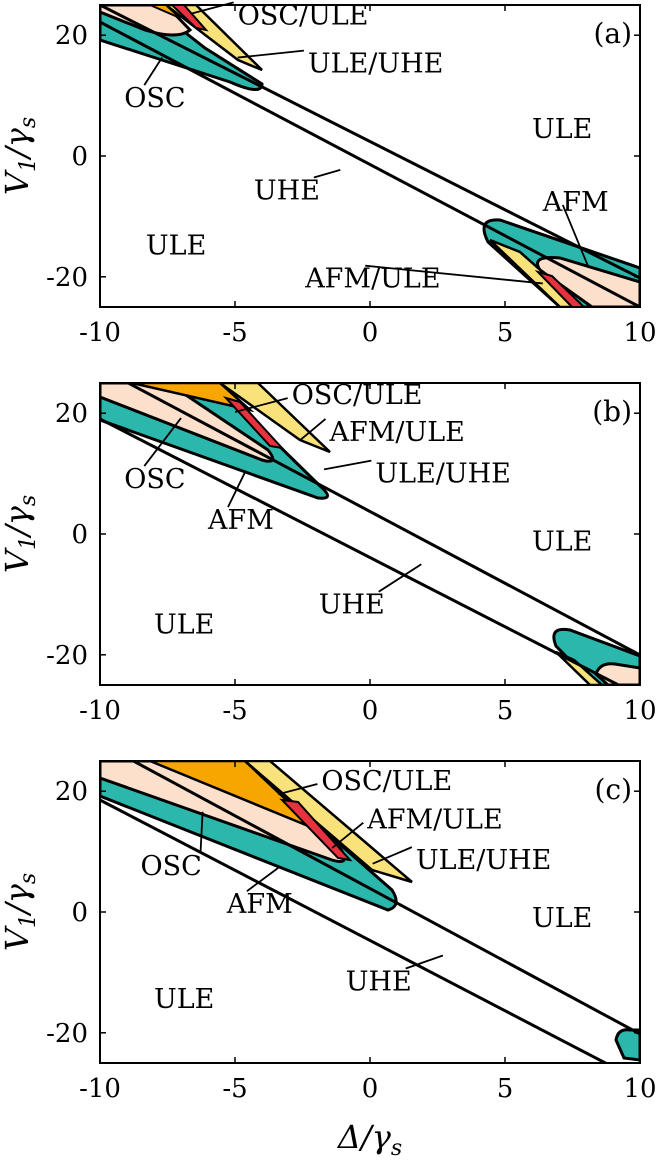 This screenshot has height=1162, width=664. I want to click on region-osc-orange-top-left, so click(165, 12).